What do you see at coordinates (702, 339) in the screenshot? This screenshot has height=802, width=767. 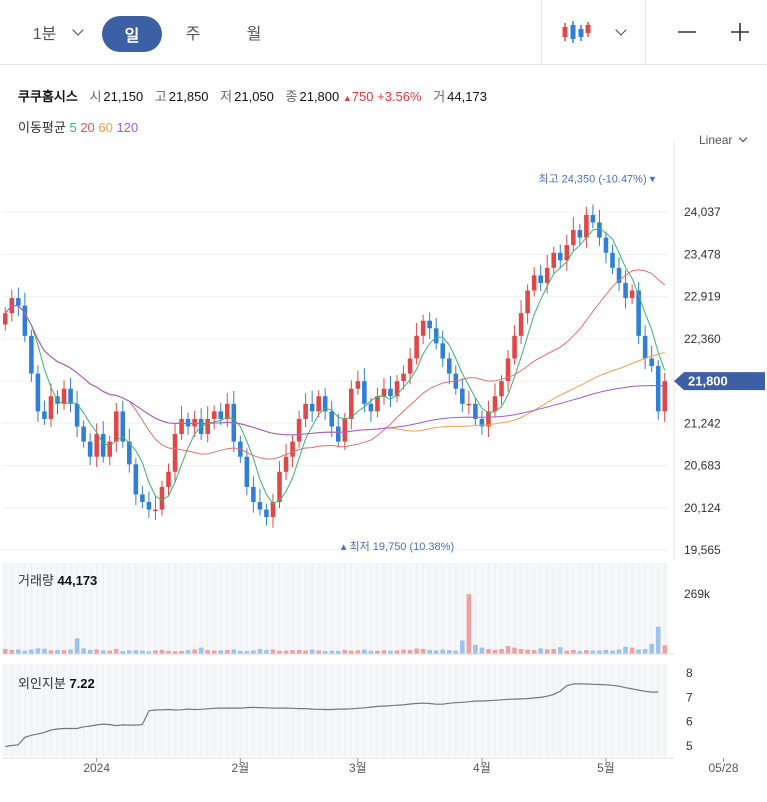 I see `y-tick-label: 22,360` at bounding box center [702, 339].